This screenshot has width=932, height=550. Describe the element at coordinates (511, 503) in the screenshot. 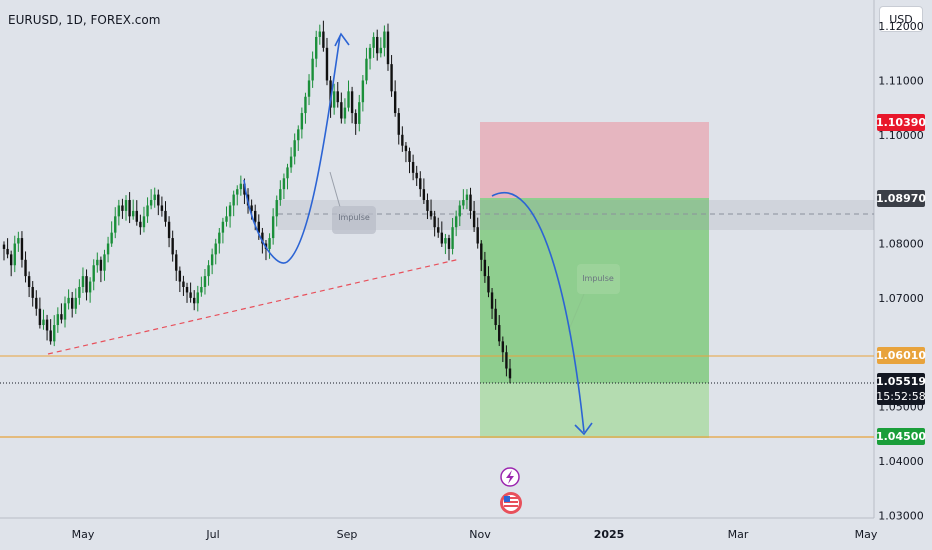

I see `us-flag-event-icon` at that location.